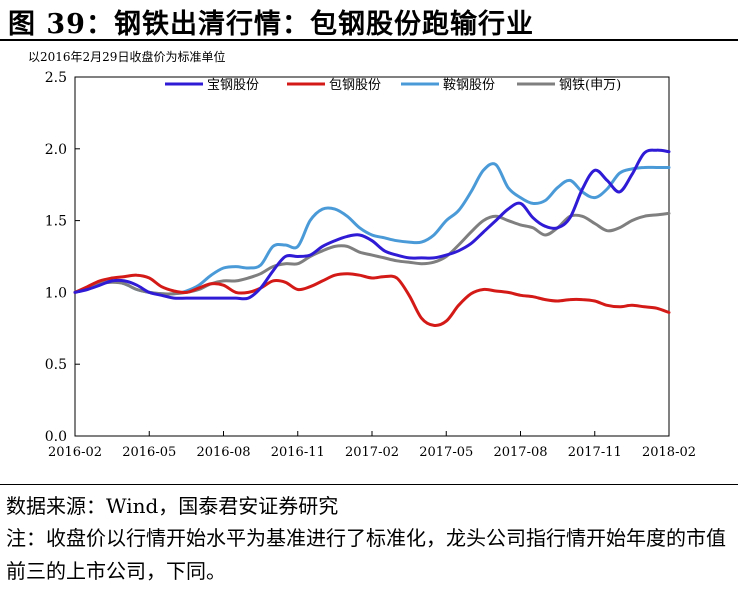  I want to click on y-tick-label: 1.0, so click(56, 293).